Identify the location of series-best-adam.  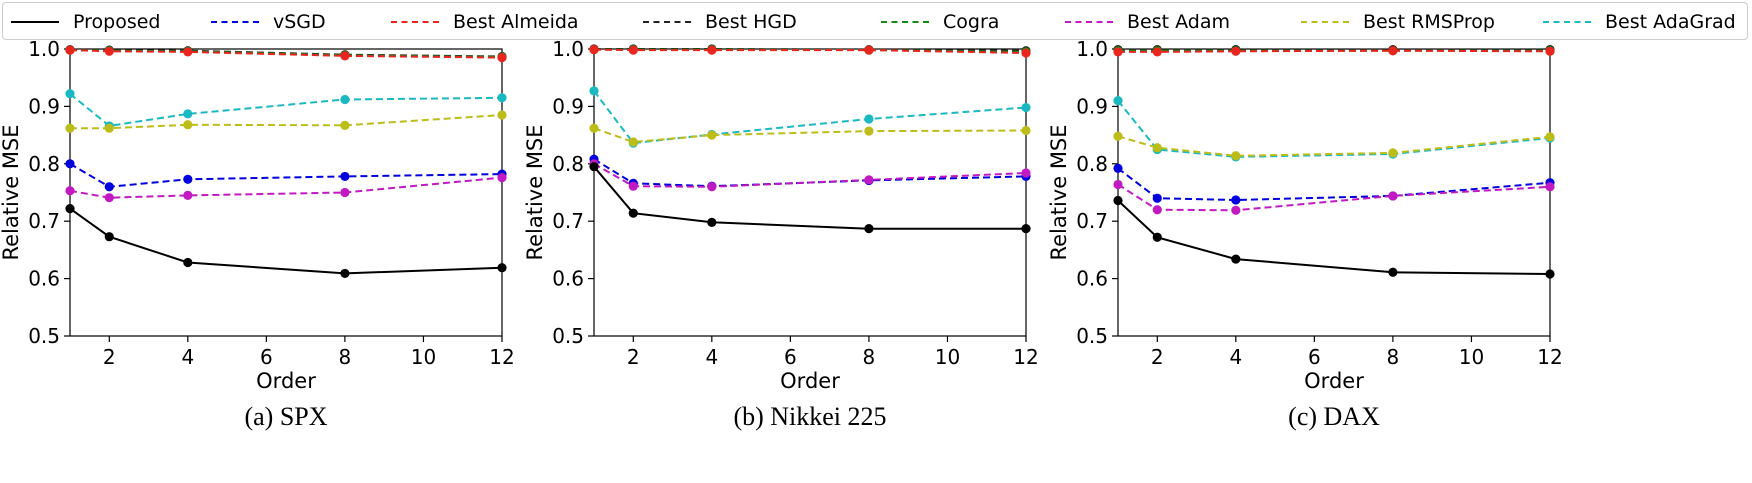
(810, 175).